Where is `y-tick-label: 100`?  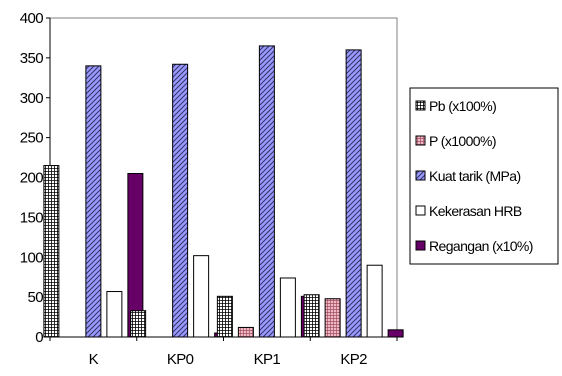 y-tick-label: 100 is located at coordinates (31, 257).